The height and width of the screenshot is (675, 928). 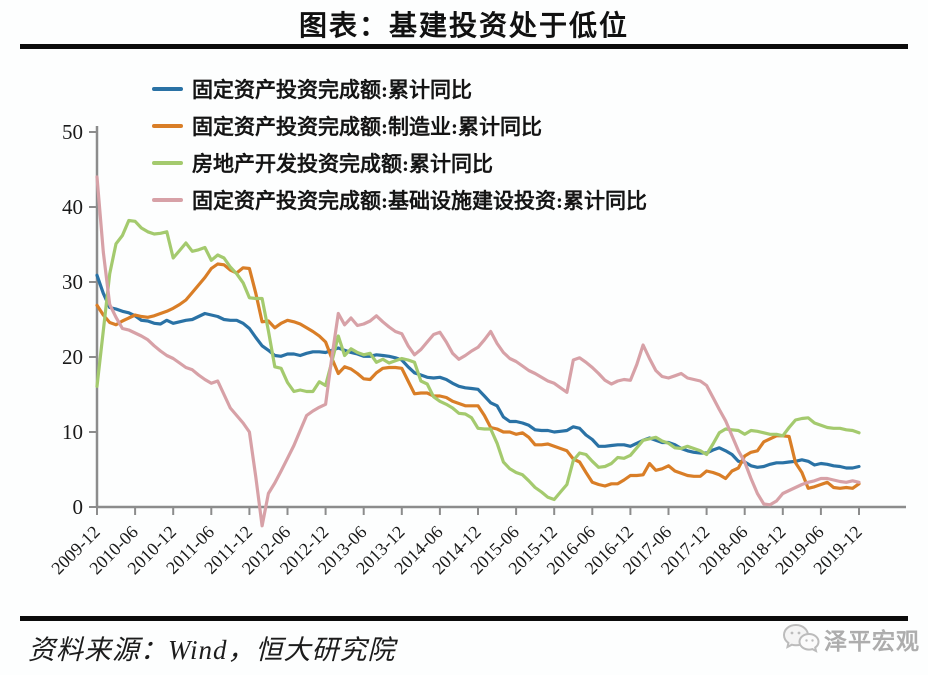 I want to click on watermark: 泽平宏观, so click(x=851, y=639).